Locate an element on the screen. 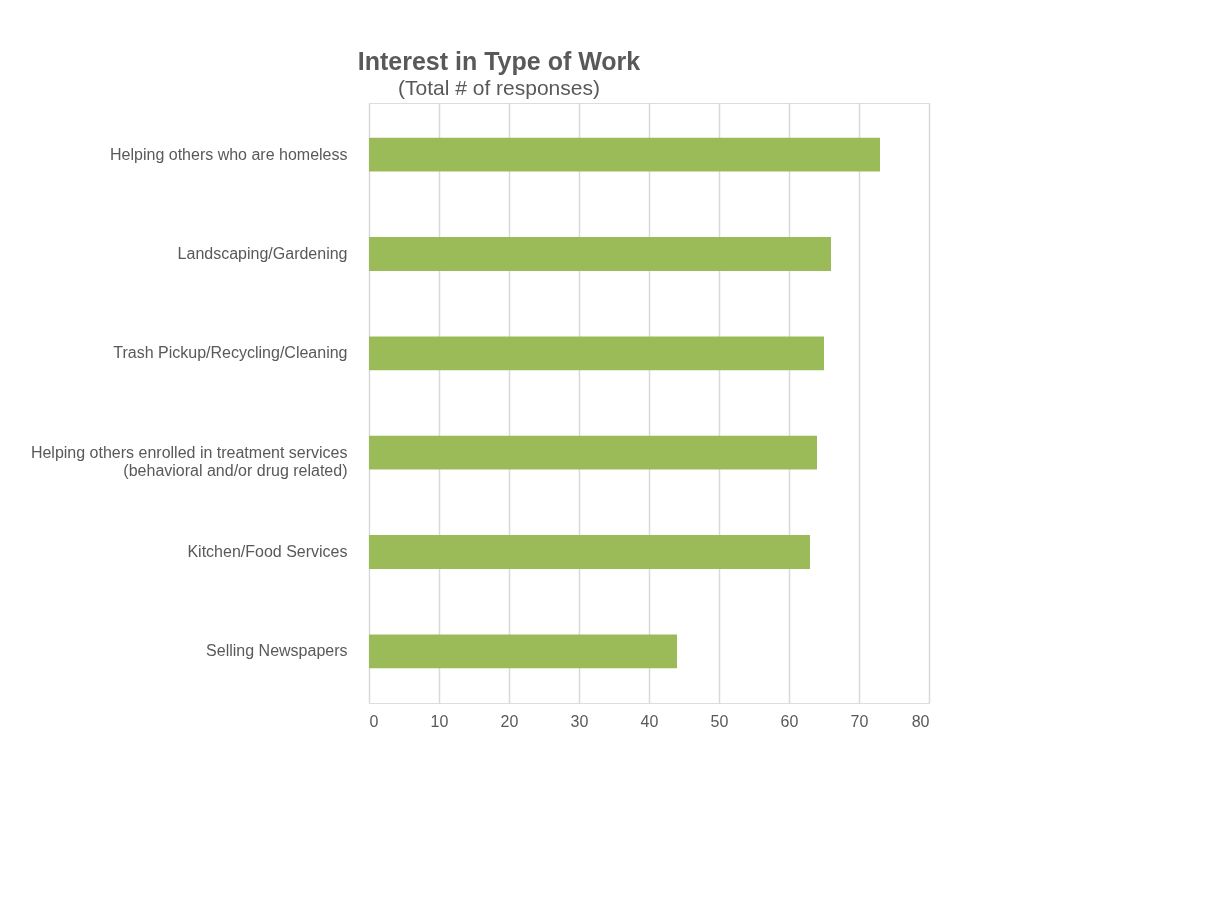 The image size is (1207, 906). x-tick-label: 50 is located at coordinates (719, 721).